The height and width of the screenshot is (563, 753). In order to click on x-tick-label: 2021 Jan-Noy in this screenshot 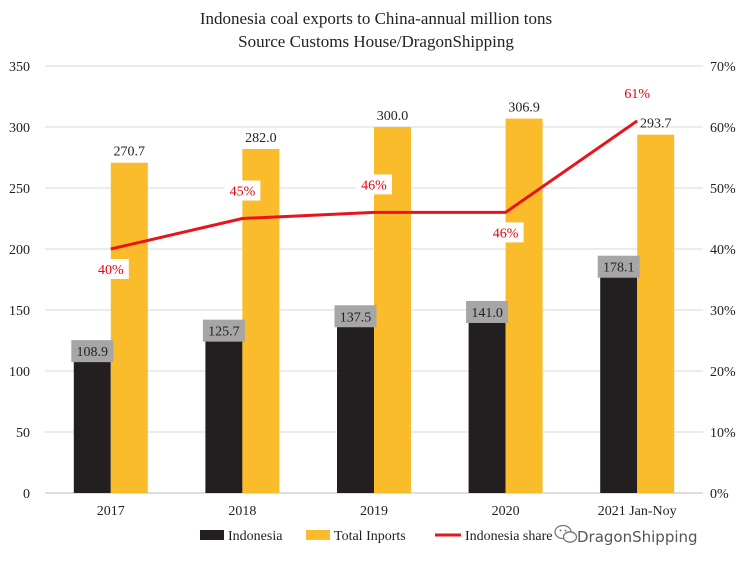, I will do `click(637, 511)`.